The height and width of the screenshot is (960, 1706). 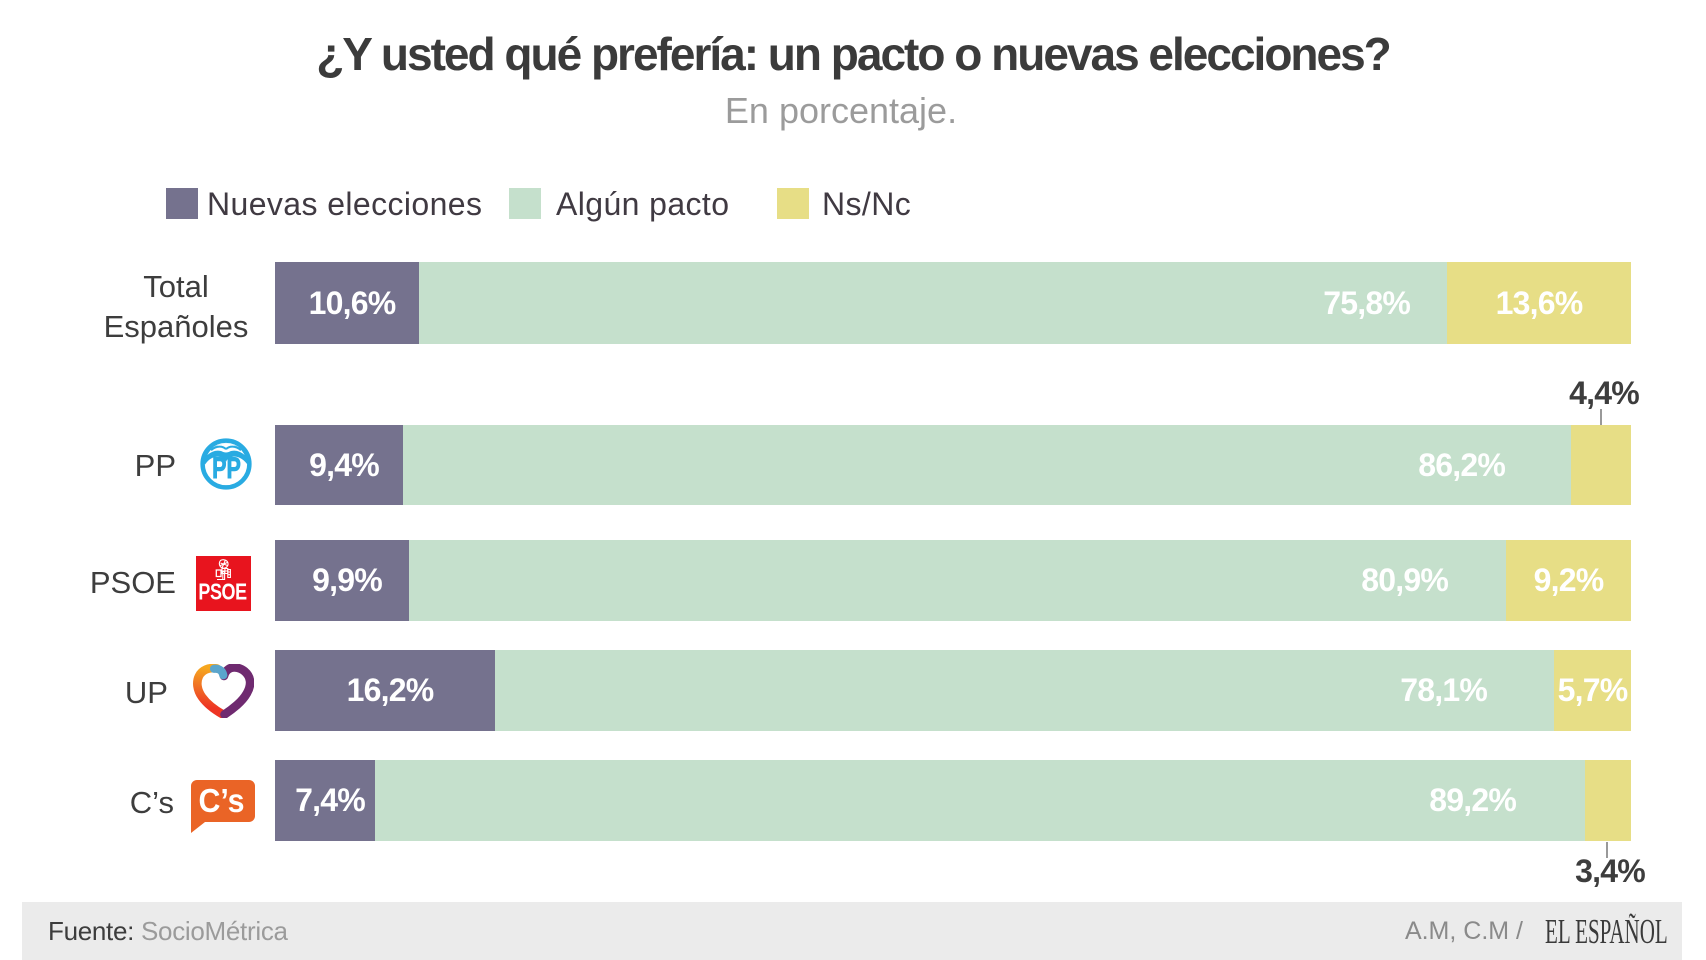 I want to click on svg-text: PP, so click(x=226, y=469).